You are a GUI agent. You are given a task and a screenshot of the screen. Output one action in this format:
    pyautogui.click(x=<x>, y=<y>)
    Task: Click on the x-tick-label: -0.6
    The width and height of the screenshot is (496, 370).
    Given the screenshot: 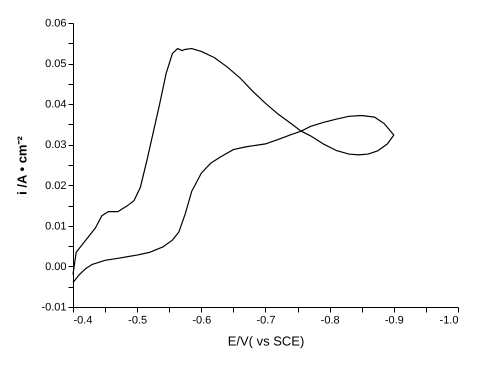 What is the action you would take?
    pyautogui.click(x=202, y=320)
    